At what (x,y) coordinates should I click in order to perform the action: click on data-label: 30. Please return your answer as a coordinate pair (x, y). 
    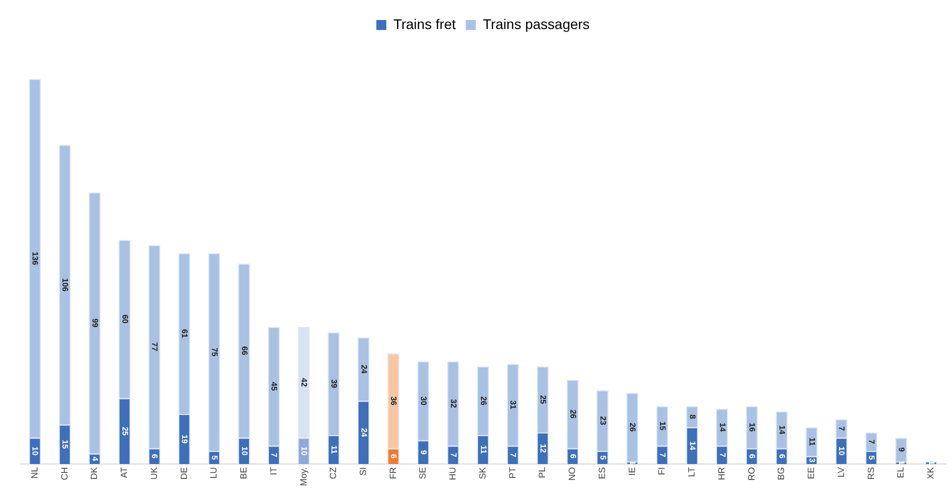
    Looking at the image, I should click on (423, 401).